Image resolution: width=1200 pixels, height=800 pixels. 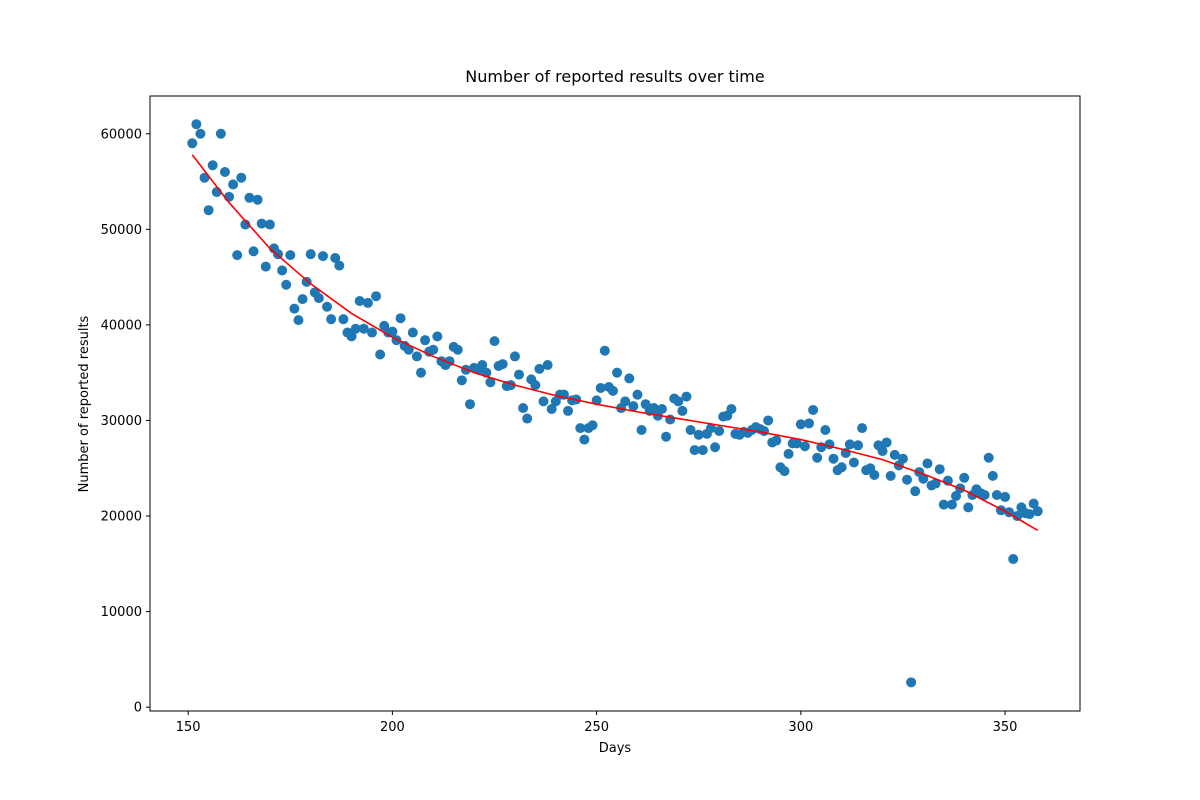 What do you see at coordinates (121, 230) in the screenshot?
I see `y-tick-label: 50000` at bounding box center [121, 230].